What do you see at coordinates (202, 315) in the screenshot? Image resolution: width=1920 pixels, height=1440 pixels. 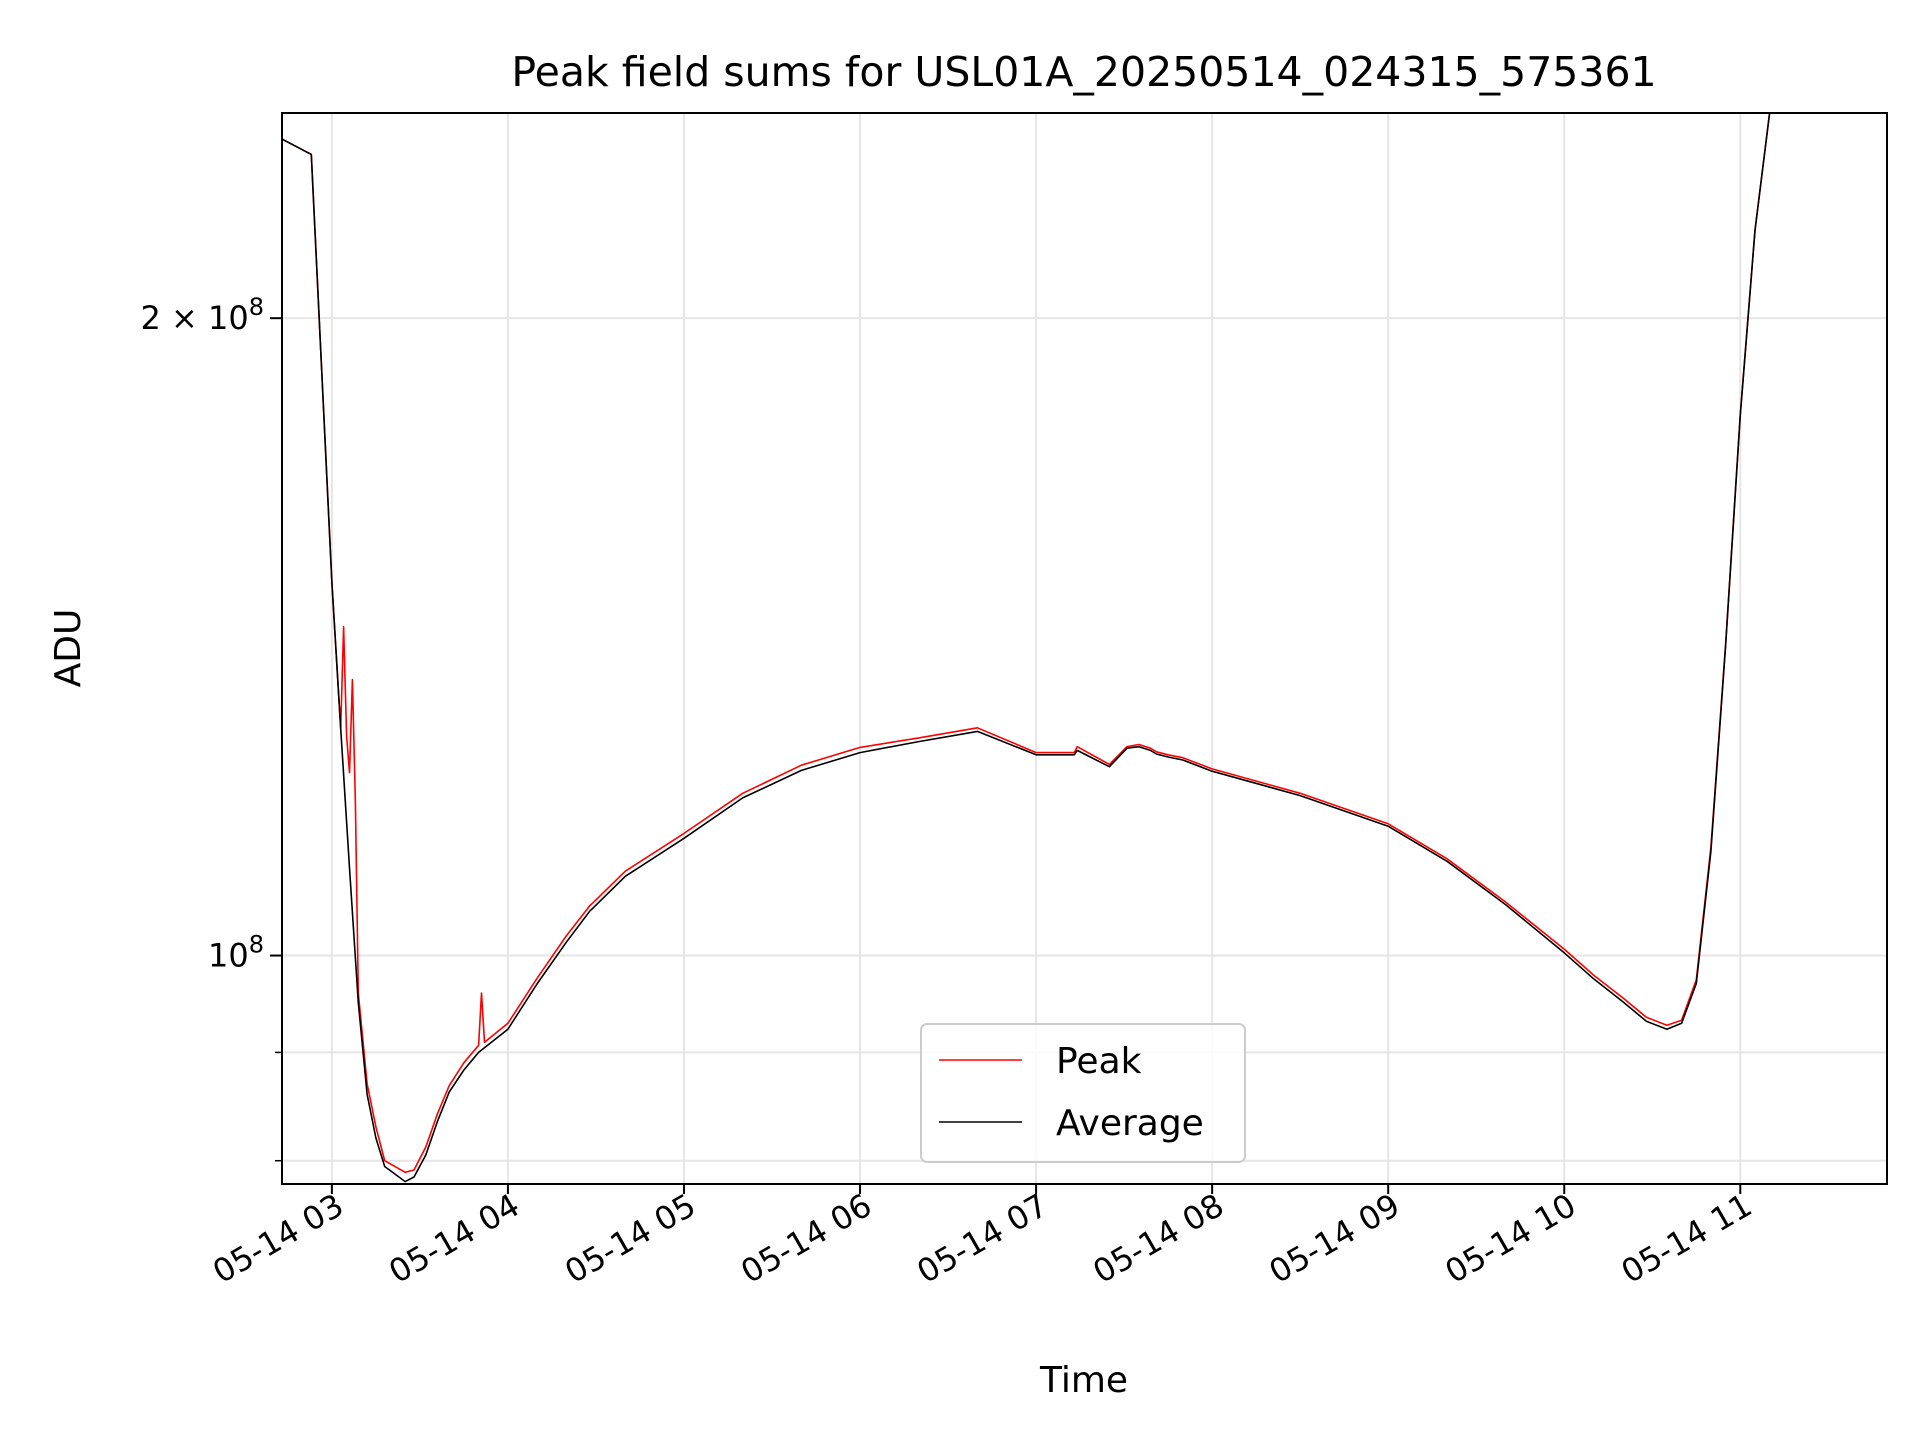 I see `y-tick-label: 2 × 108` at bounding box center [202, 315].